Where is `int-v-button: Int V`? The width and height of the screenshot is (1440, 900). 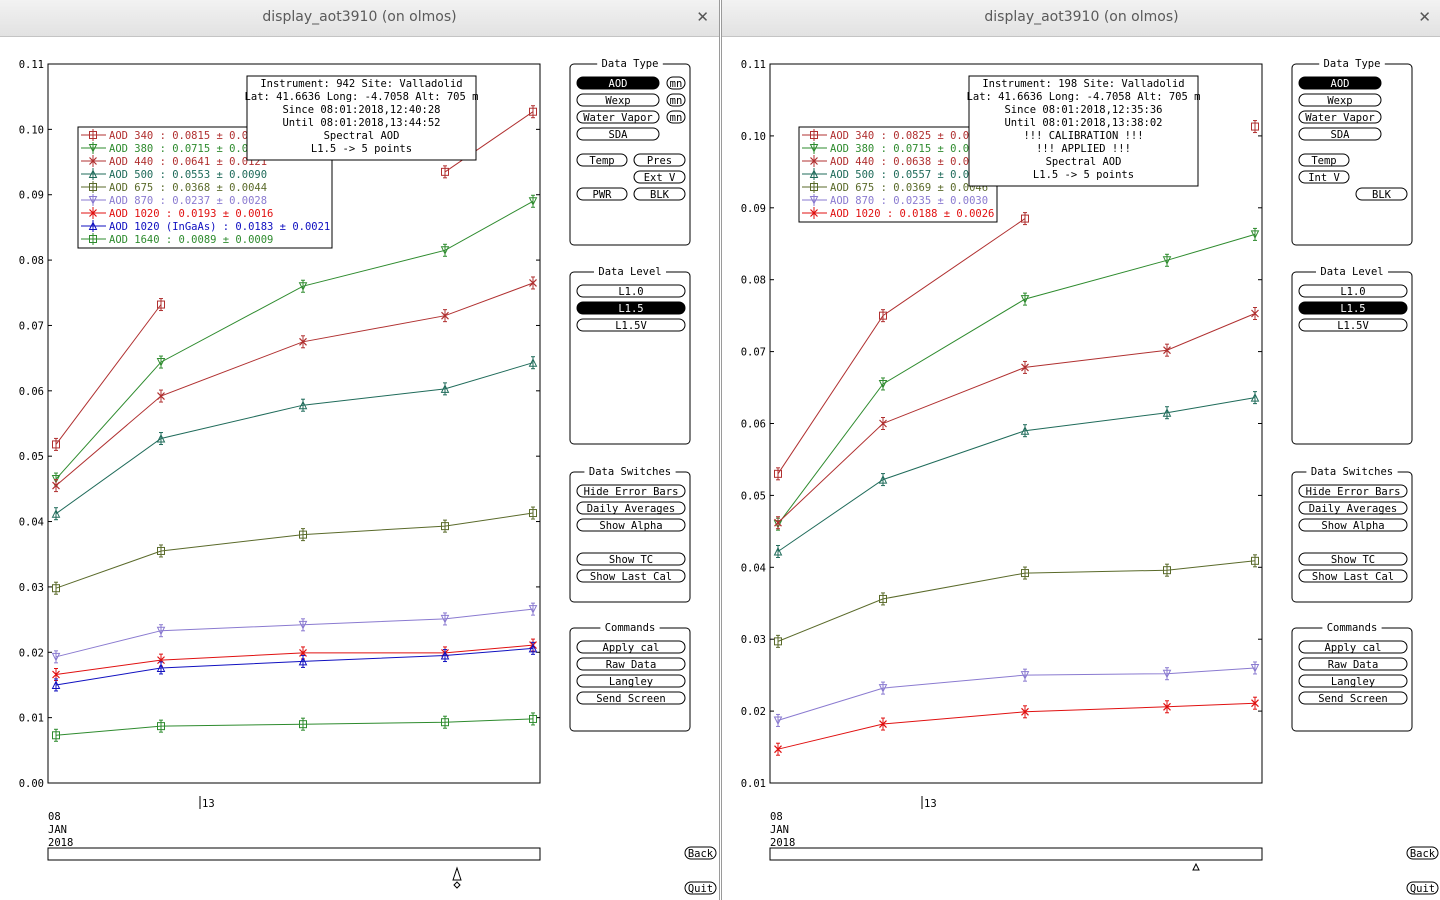 int-v-button: Int V is located at coordinates (1324, 177).